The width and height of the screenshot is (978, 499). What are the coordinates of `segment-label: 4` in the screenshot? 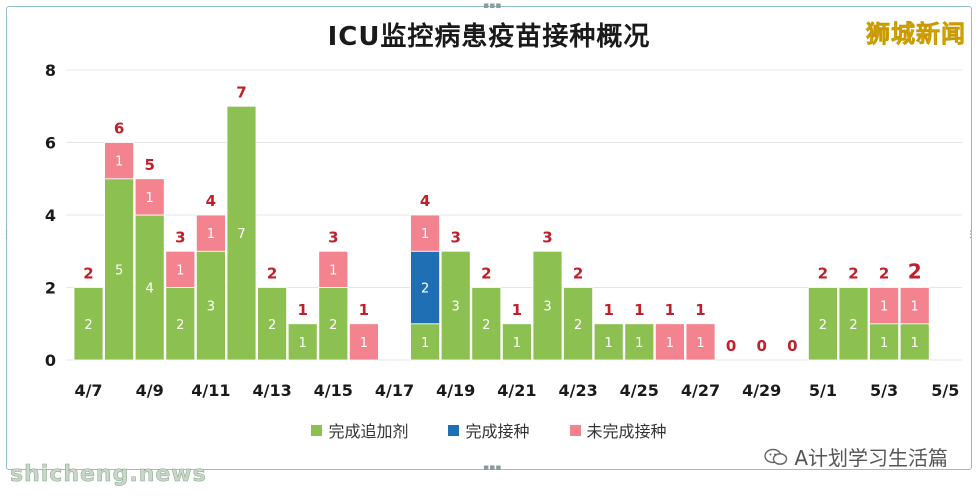 It's located at (150, 289).